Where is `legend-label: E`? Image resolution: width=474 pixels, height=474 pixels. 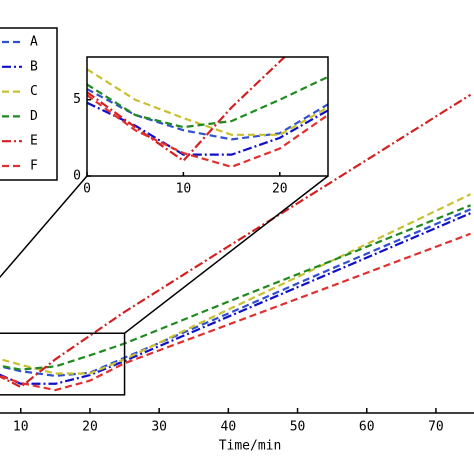
legend-label: E is located at coordinates (34, 141).